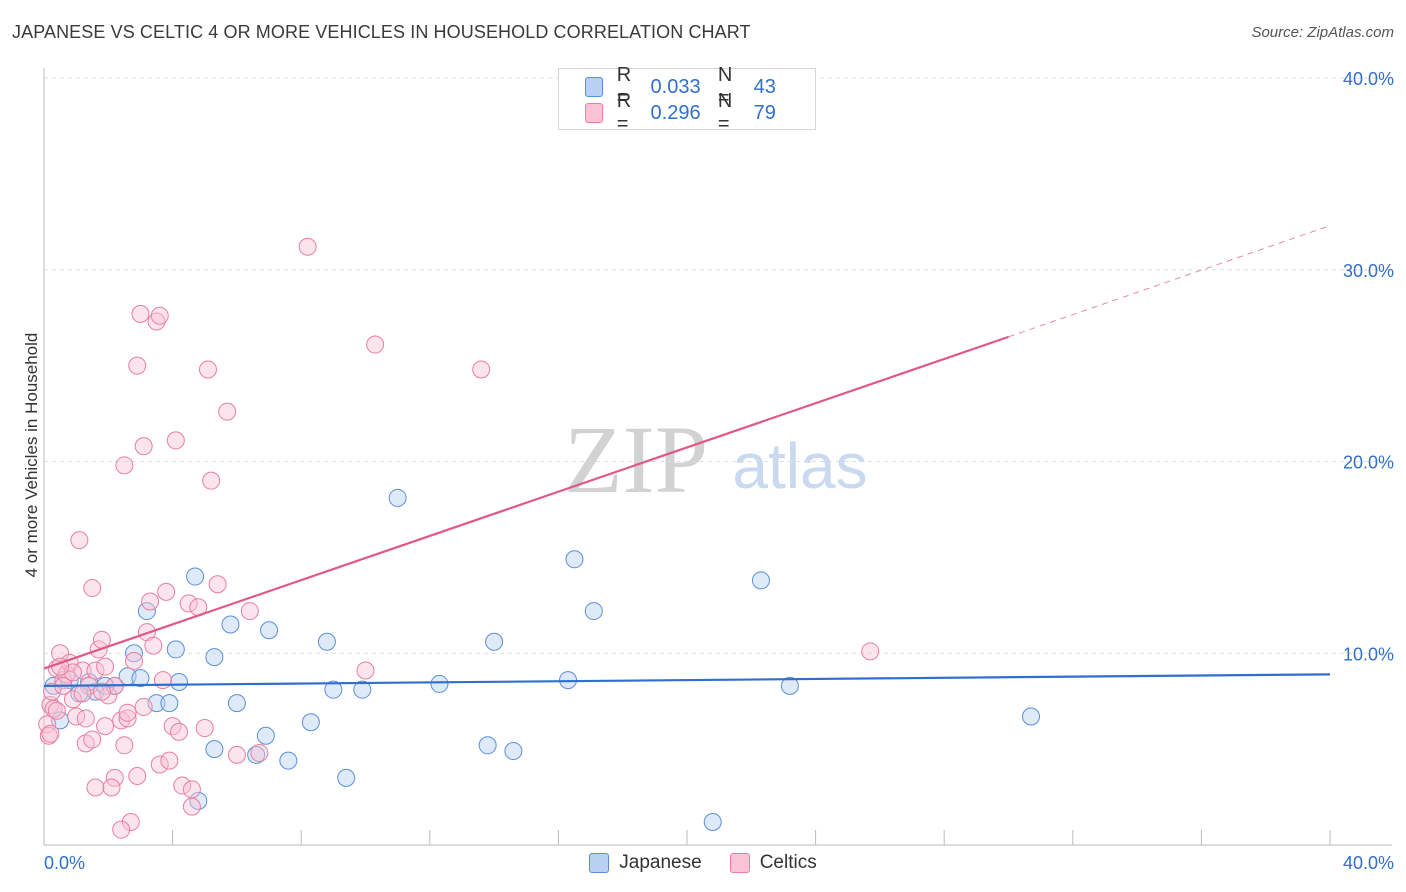 Image resolution: width=1406 pixels, height=892 pixels. What do you see at coordinates (687, 680) in the screenshot?
I see `trendline-japanese` at bounding box center [687, 680].